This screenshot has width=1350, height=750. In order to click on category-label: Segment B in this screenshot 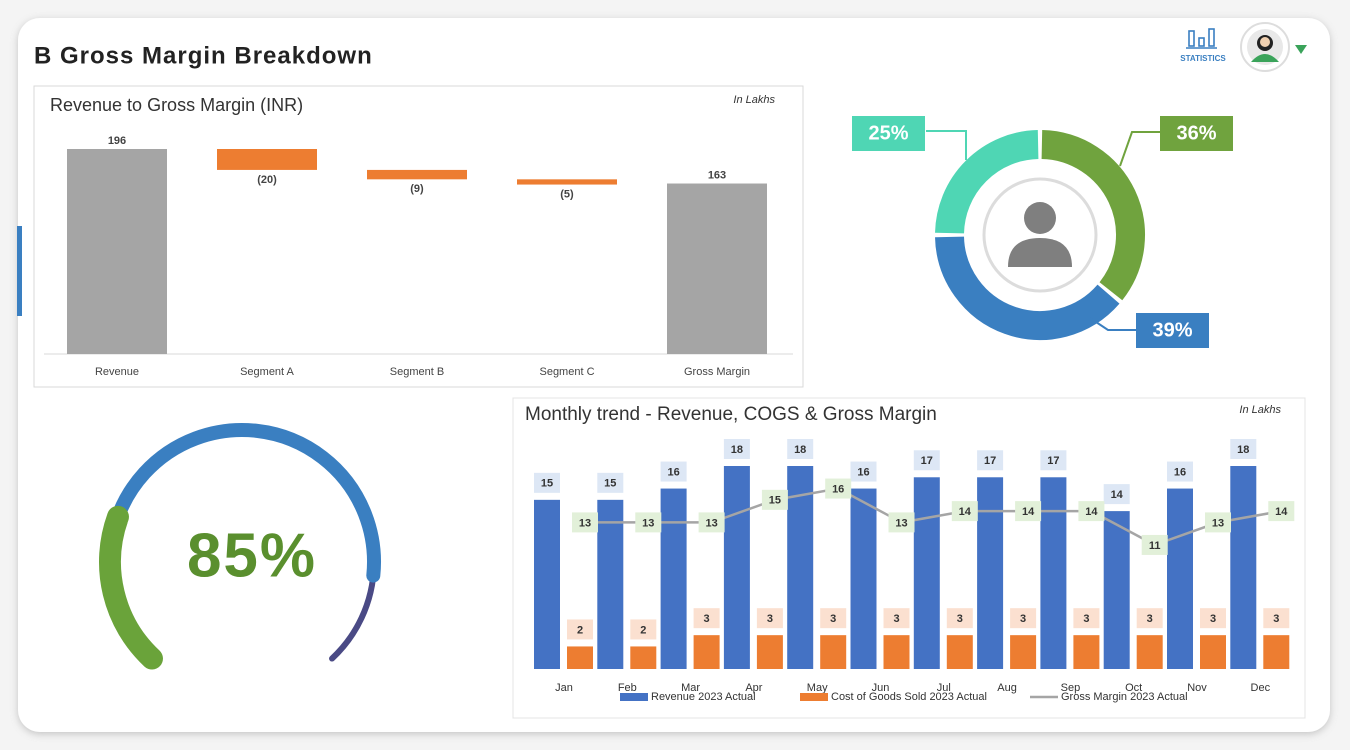, I will do `click(417, 372)`.